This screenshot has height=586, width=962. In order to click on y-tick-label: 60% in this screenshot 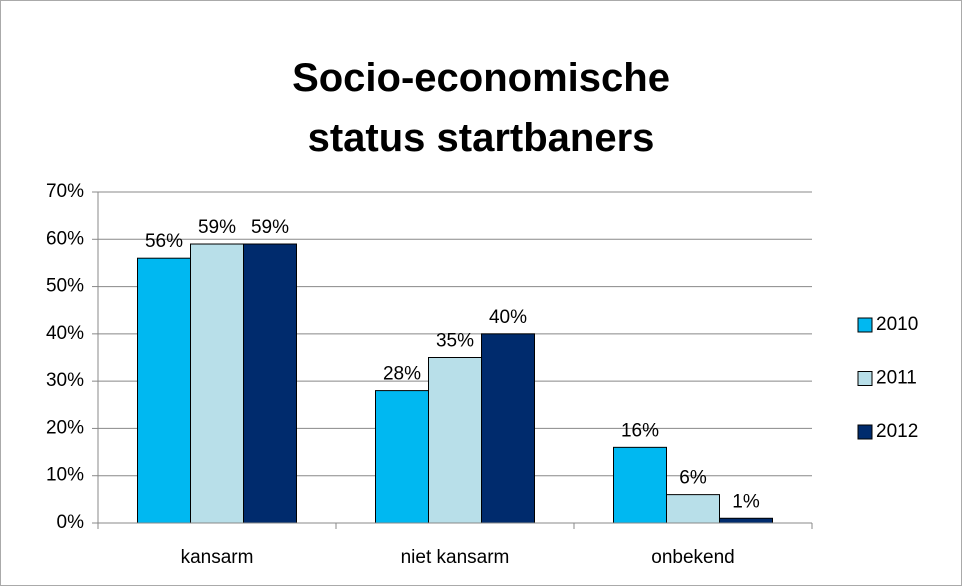, I will do `click(65, 238)`.